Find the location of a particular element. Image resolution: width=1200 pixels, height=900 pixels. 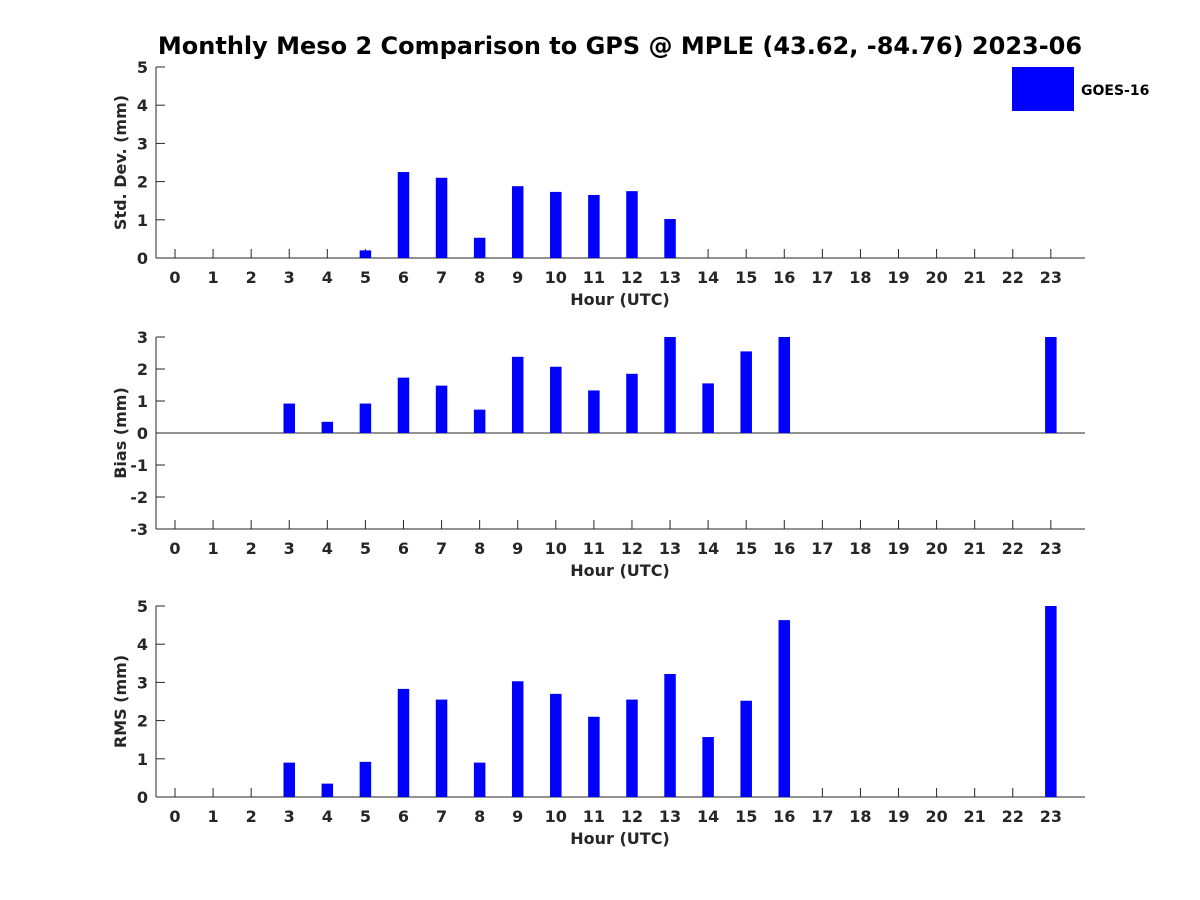

x-tick-label: 12 is located at coordinates (632, 816).